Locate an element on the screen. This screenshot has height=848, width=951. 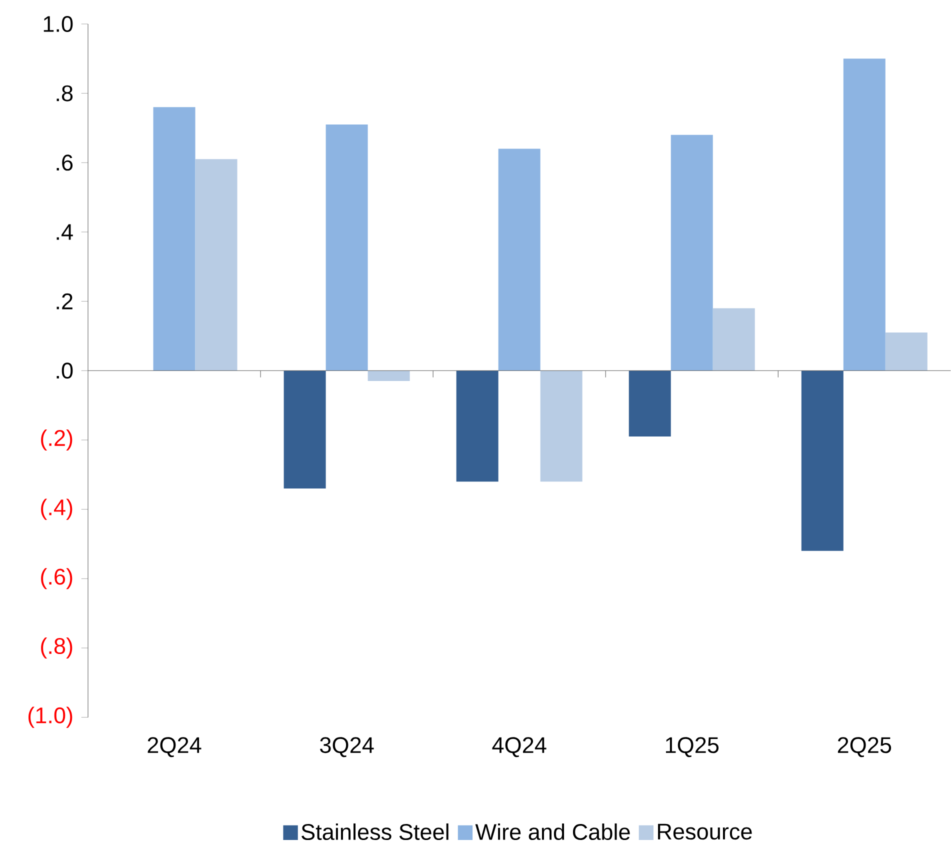
x-tick-label: 2Q24 is located at coordinates (175, 747).